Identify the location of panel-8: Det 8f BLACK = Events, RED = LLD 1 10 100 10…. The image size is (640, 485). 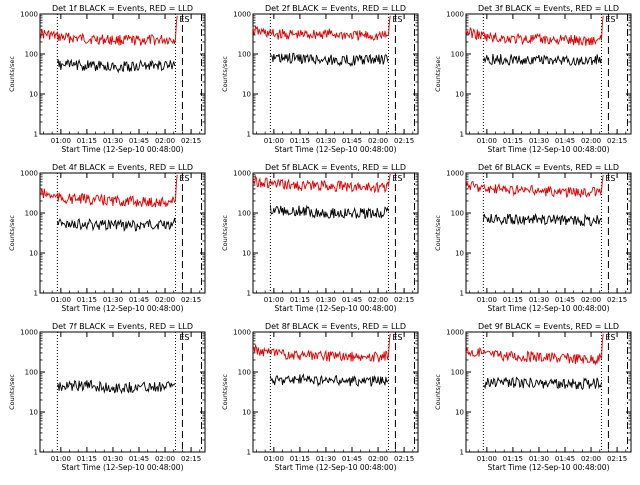
(320, 397).